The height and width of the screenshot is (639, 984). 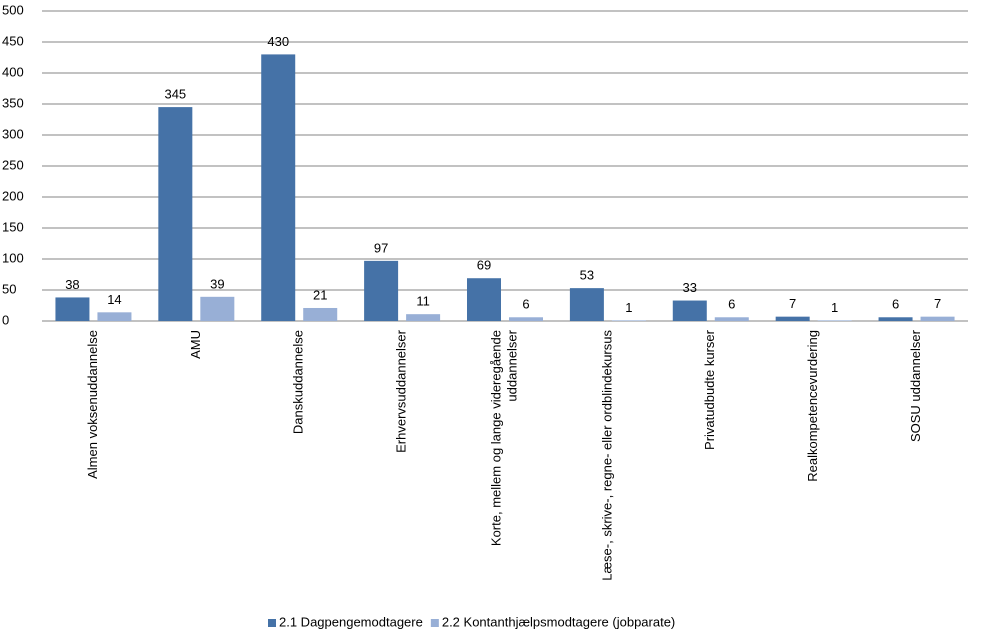 I want to click on value-label: 53, so click(x=587, y=275).